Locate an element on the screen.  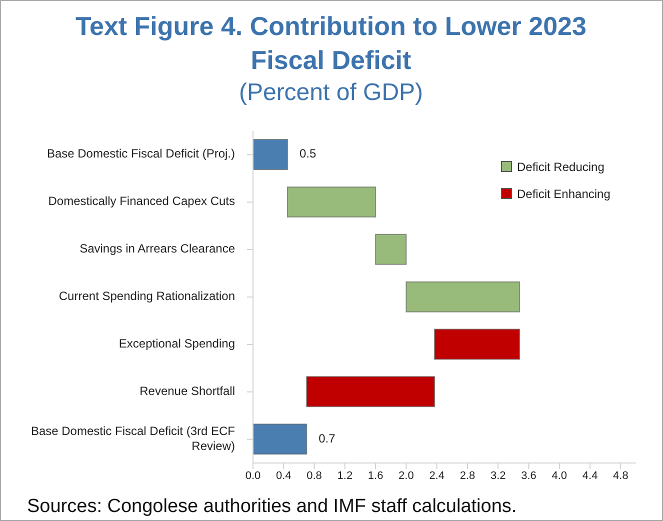
x-tick-label: 3.6 is located at coordinates (528, 476).